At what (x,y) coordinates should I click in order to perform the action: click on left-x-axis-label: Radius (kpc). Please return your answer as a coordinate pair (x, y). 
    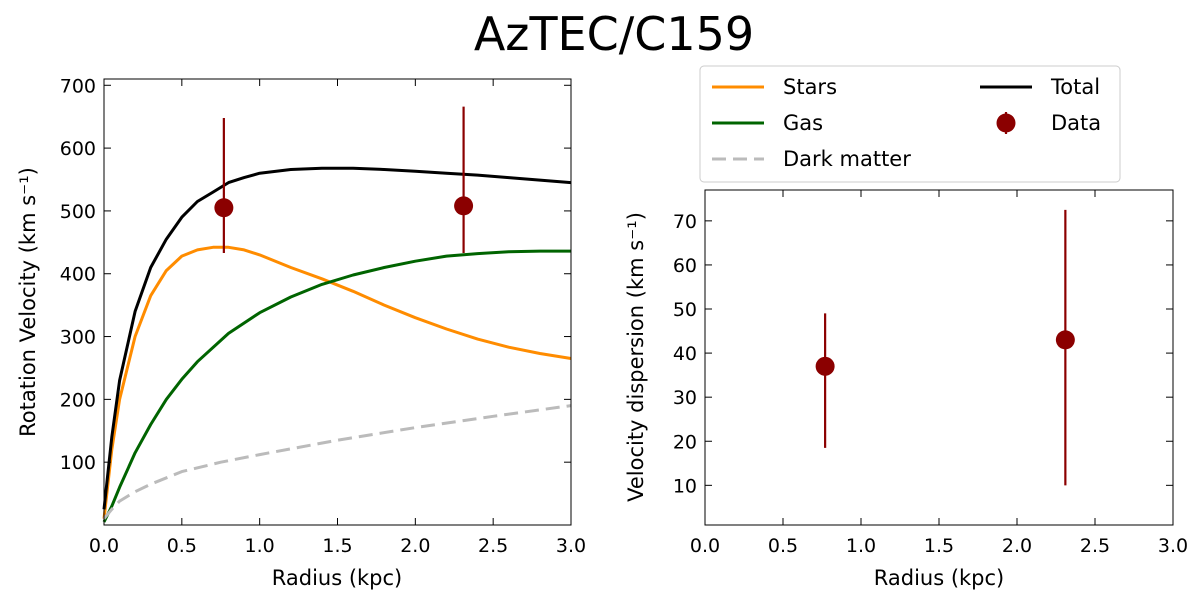
    Looking at the image, I should click on (337, 578).